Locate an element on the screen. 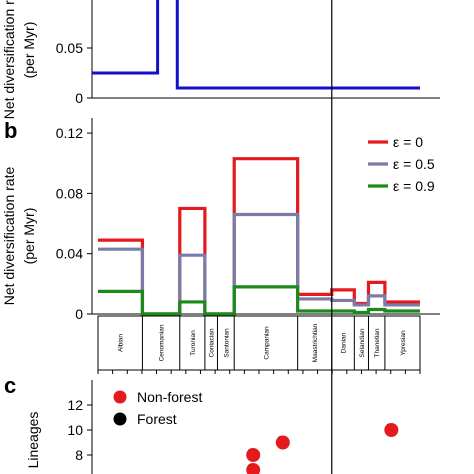  panel-b-ylabel-line2: (per Myr) is located at coordinates (29, 236).